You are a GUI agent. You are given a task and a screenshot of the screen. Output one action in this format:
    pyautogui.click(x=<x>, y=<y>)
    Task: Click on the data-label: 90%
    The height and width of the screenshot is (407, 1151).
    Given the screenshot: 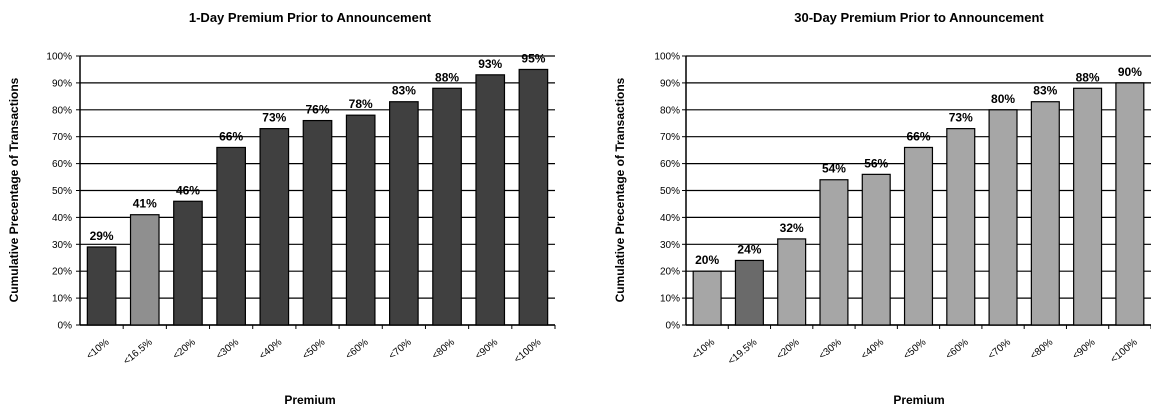 What is the action you would take?
    pyautogui.click(x=1130, y=72)
    